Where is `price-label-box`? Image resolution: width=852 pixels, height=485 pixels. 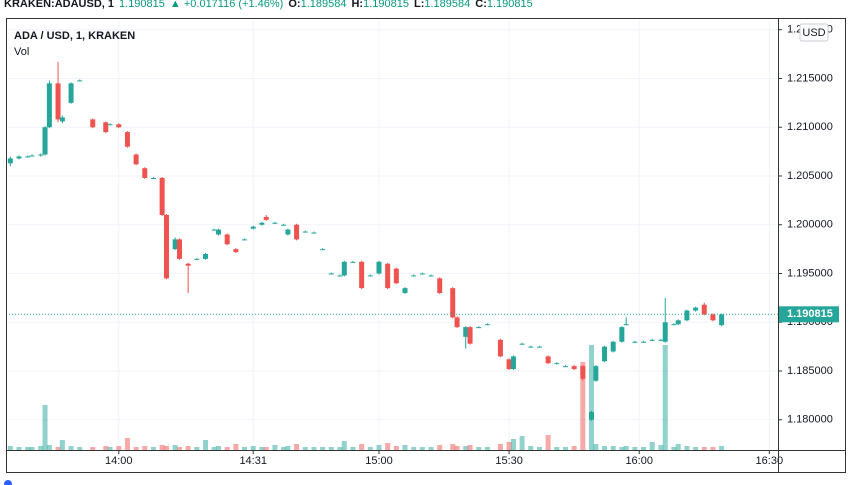 price-label-box is located at coordinates (809, 314).